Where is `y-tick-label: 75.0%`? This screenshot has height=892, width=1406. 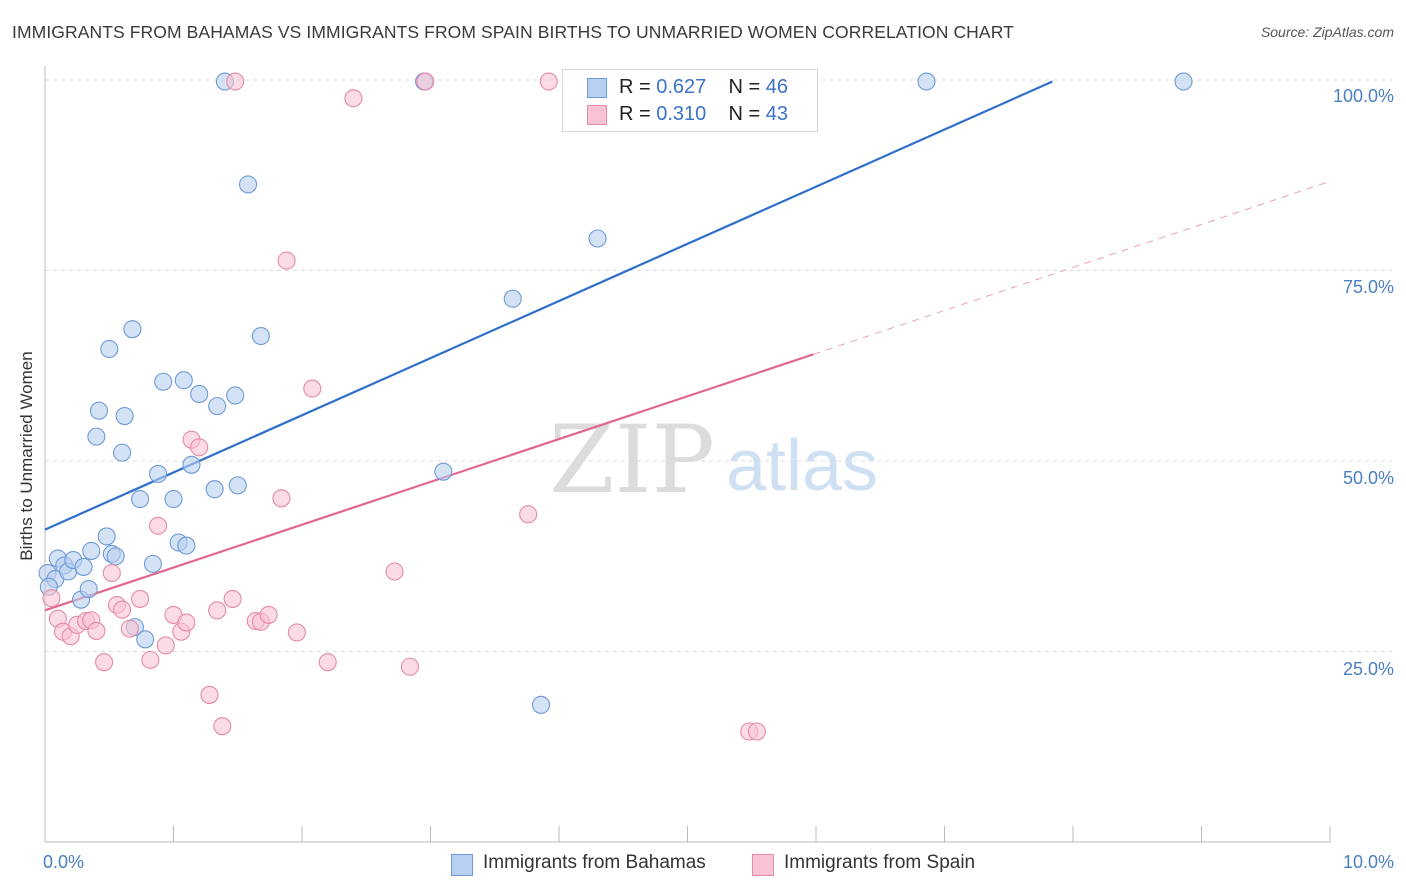
y-tick-label: 75.0% is located at coordinates (1368, 287).